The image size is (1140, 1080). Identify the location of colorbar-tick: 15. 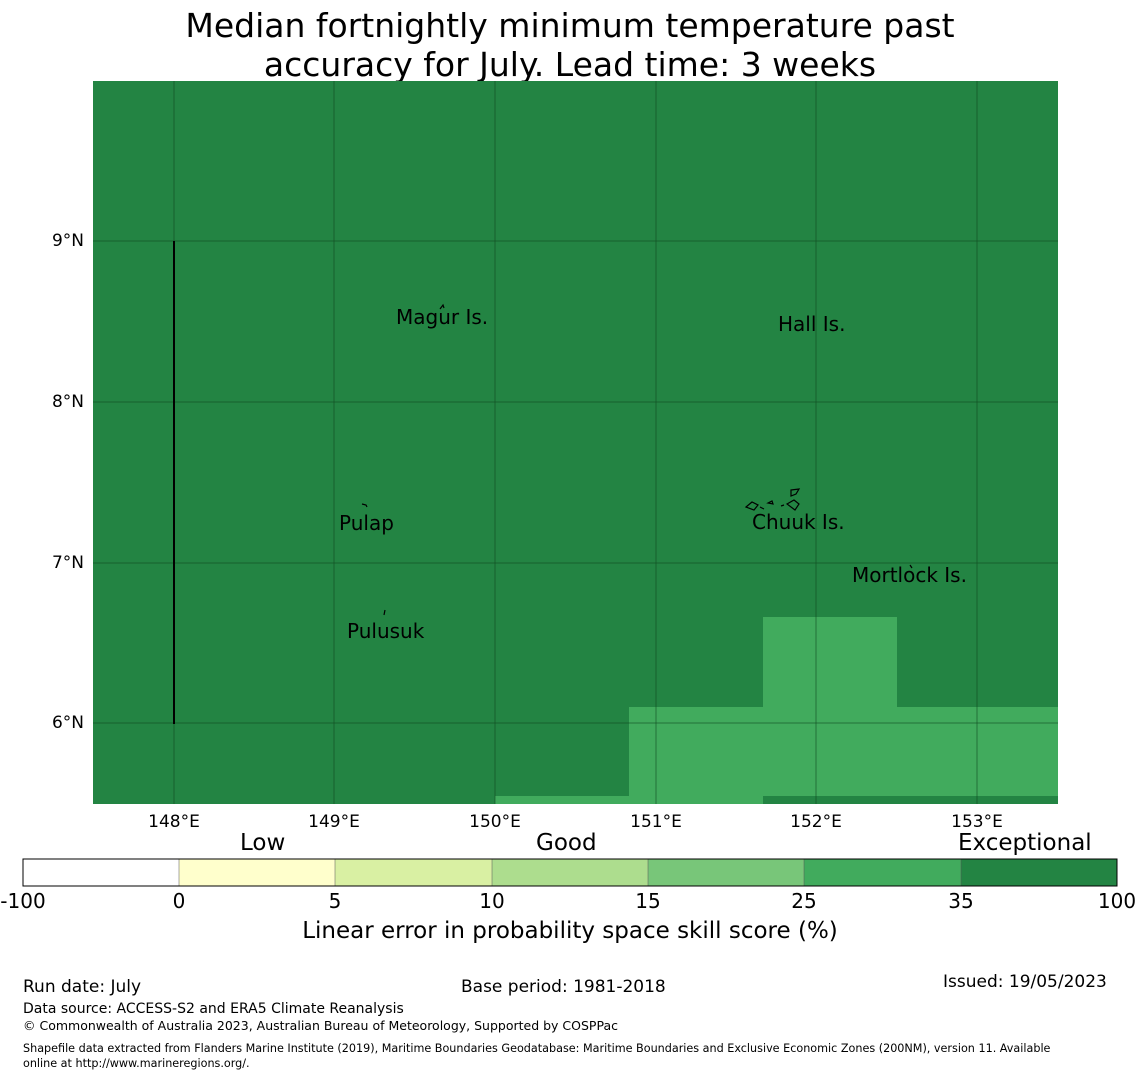
(648, 901).